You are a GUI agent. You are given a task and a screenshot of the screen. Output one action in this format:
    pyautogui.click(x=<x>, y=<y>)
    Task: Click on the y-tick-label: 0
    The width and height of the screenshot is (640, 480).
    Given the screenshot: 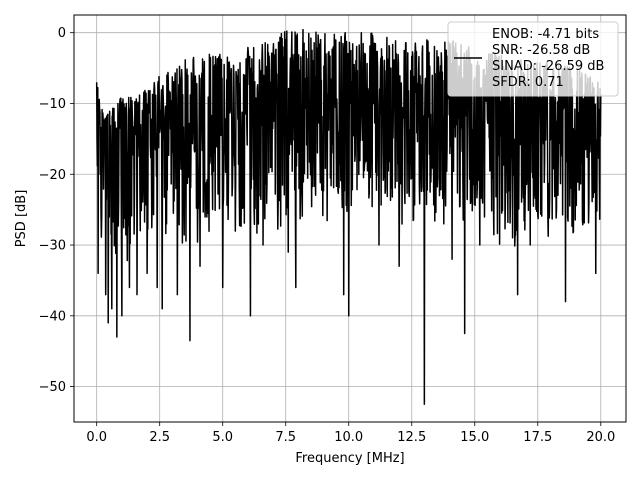 What is the action you would take?
    pyautogui.click(x=62, y=33)
    